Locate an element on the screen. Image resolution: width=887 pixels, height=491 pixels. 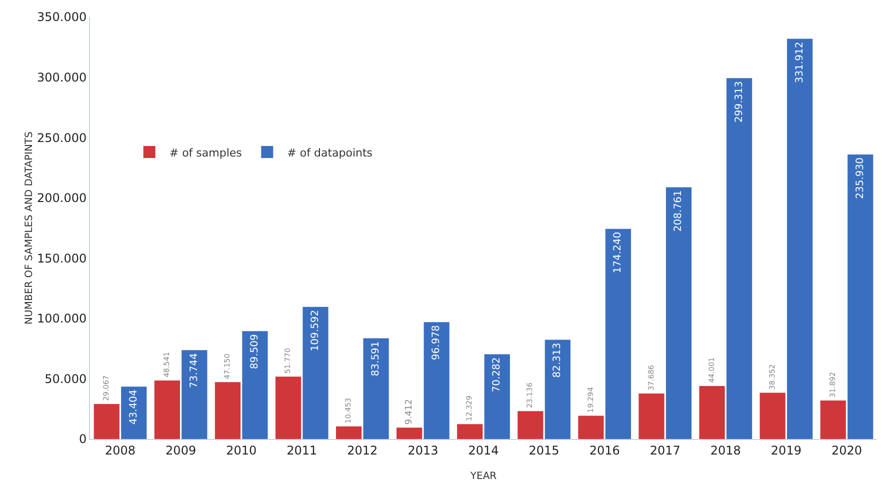
y-tick-label: 100.000 is located at coordinates (61, 319).